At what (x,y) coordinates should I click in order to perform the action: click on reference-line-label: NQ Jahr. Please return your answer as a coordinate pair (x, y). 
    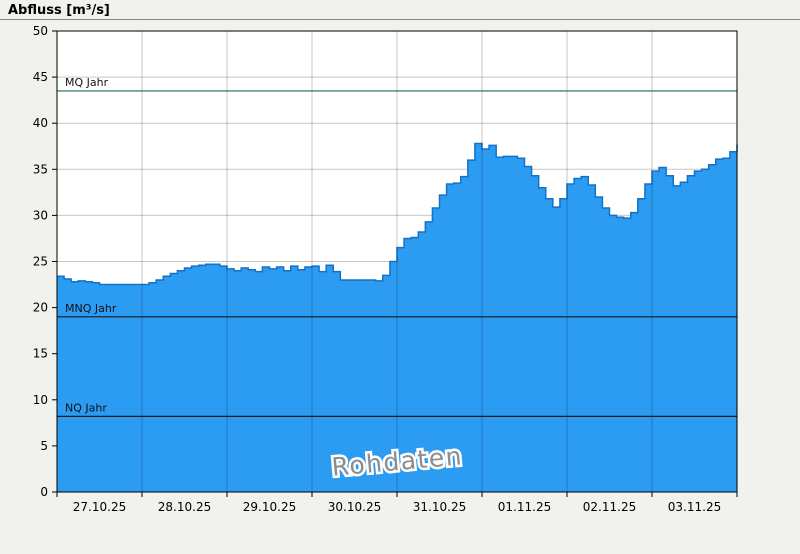
    Looking at the image, I should click on (86, 407).